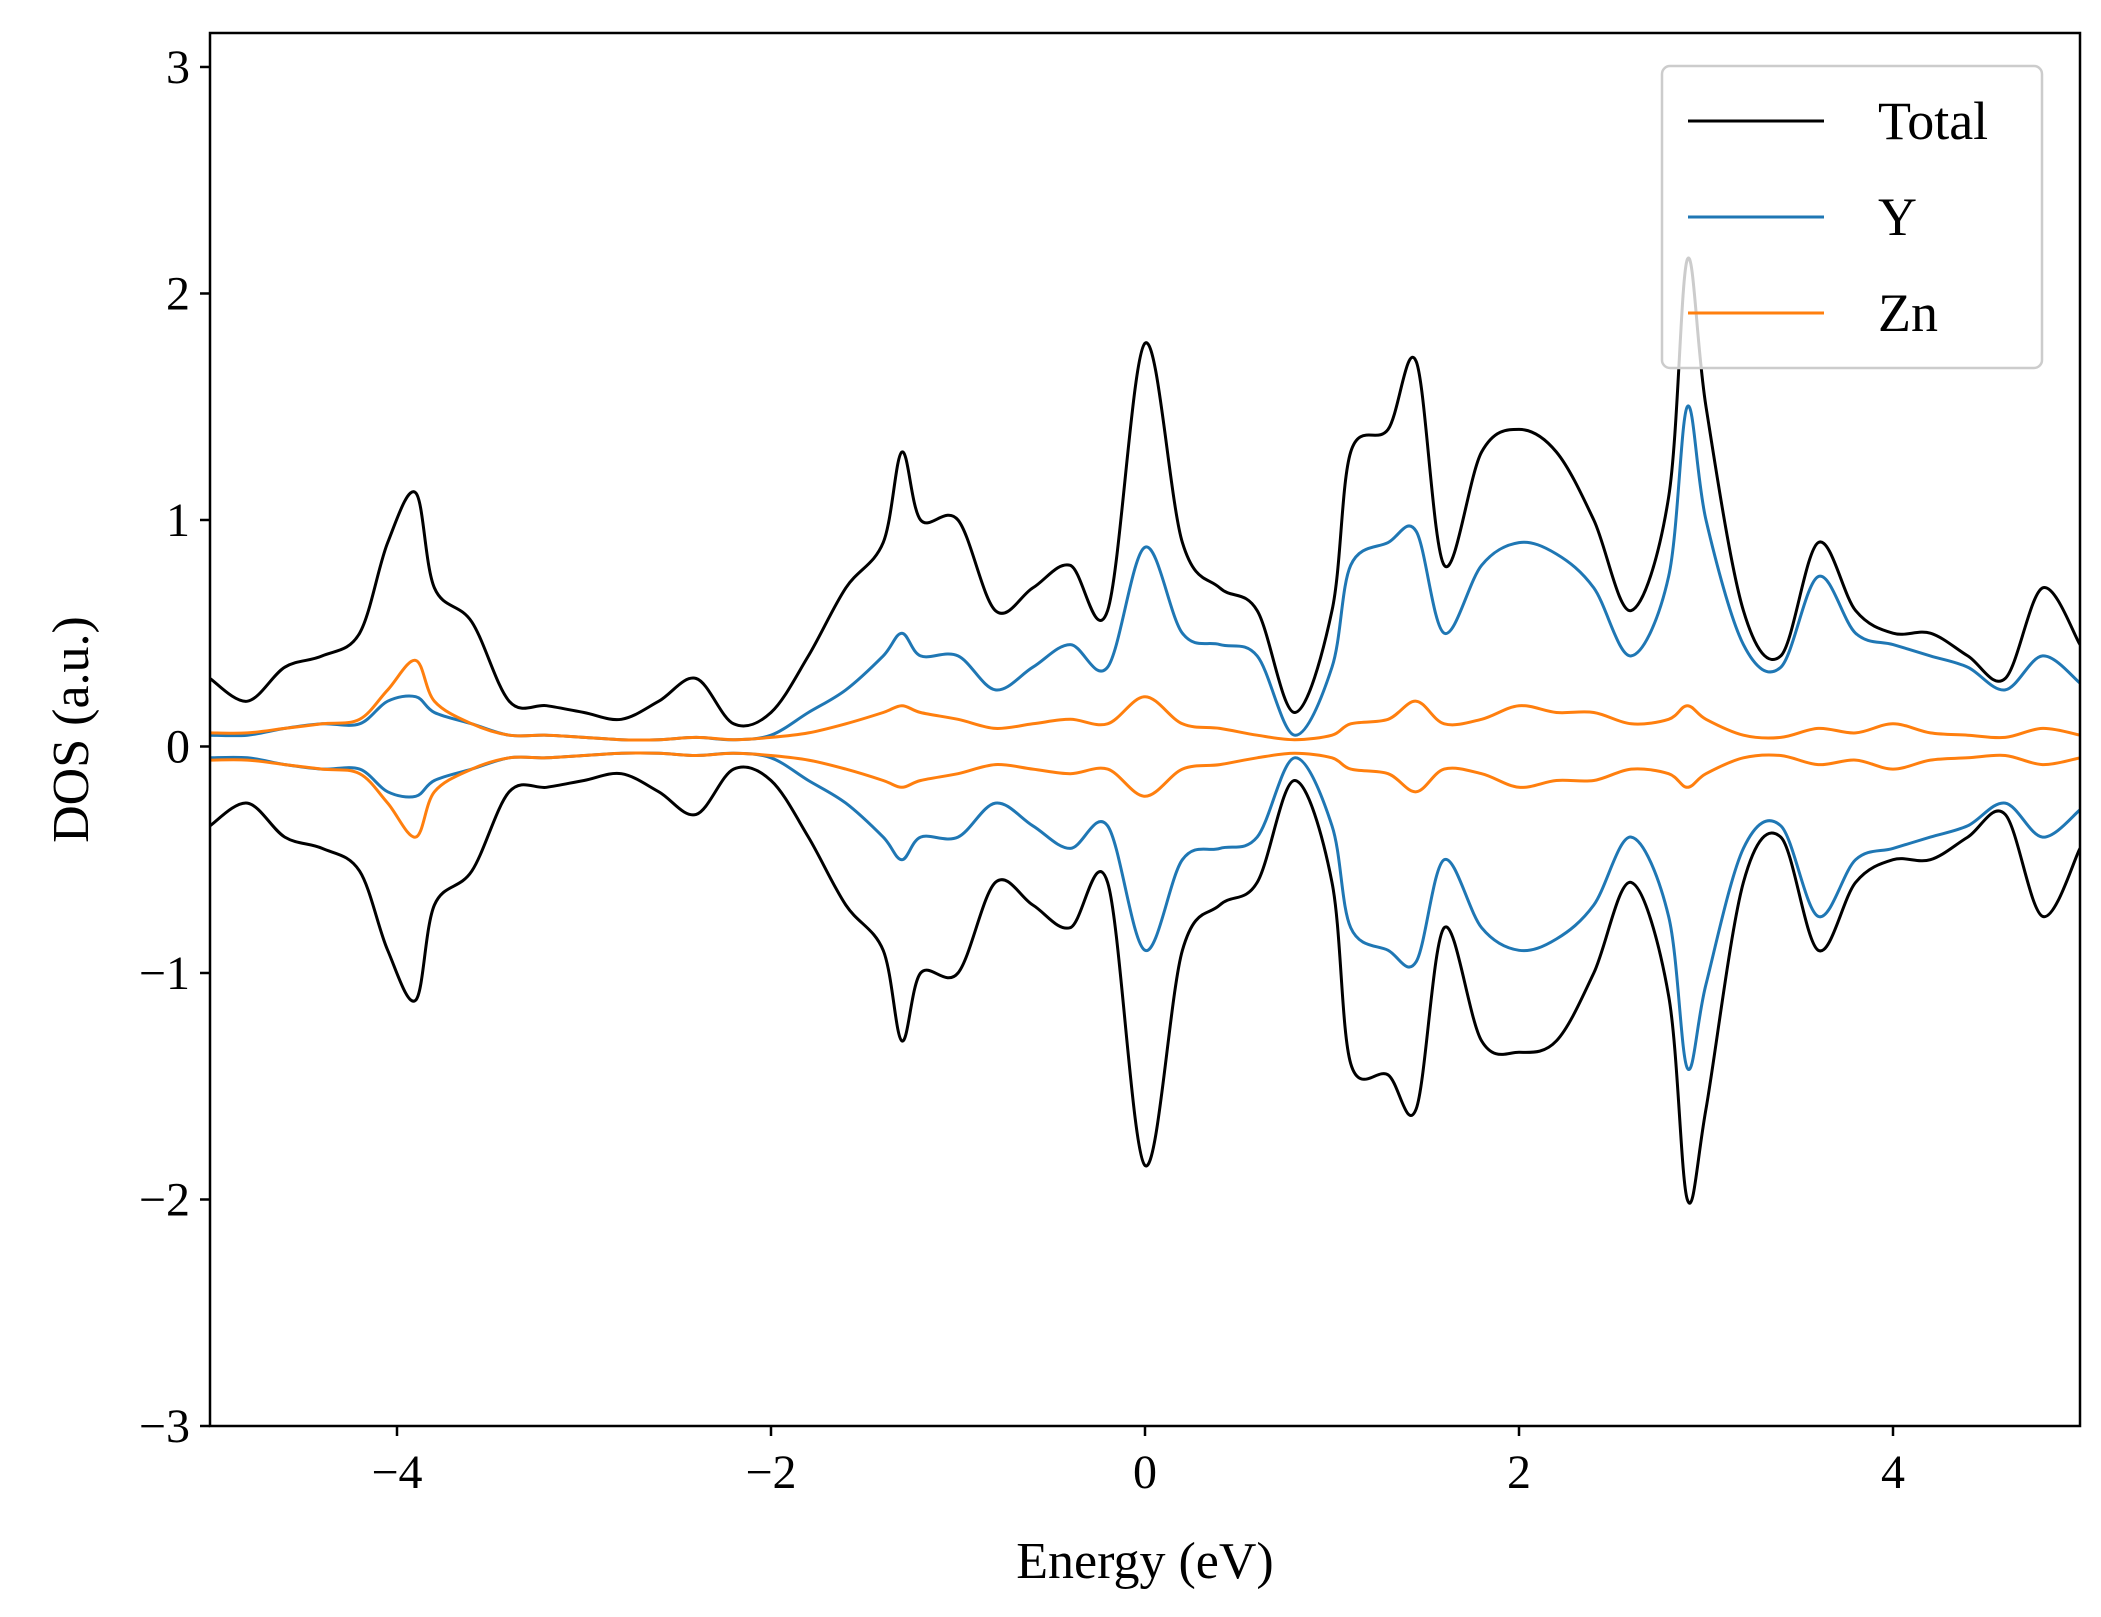 This screenshot has height=1617, width=2101. What do you see at coordinates (178, 67) in the screenshot?
I see `y-tick-label: 3` at bounding box center [178, 67].